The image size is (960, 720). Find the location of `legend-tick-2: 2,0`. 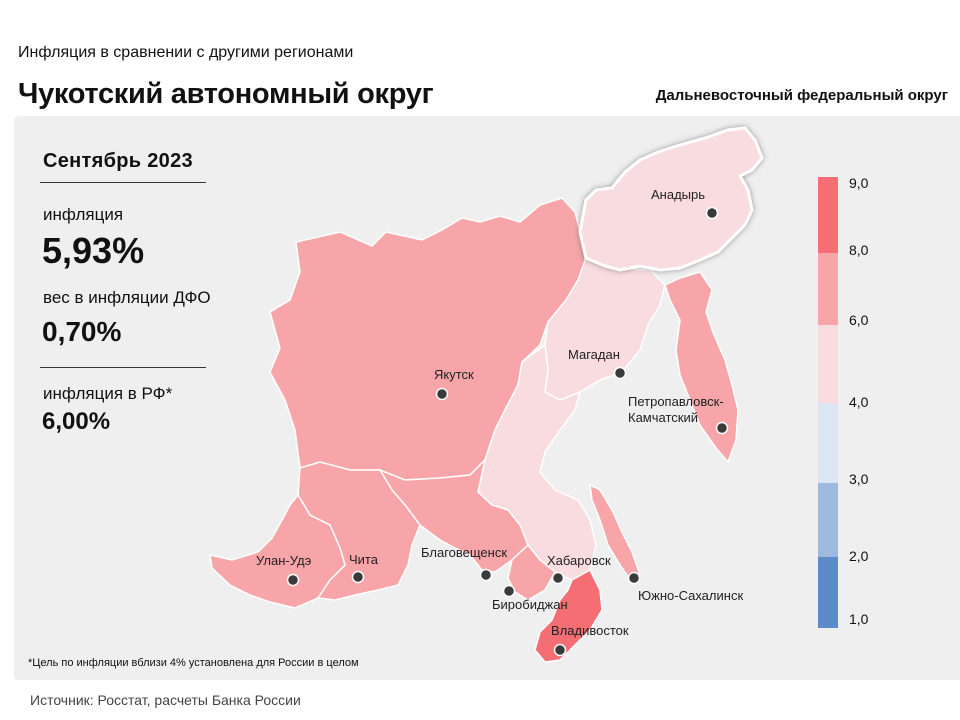

legend-tick-2: 2,0 is located at coordinates (859, 556).